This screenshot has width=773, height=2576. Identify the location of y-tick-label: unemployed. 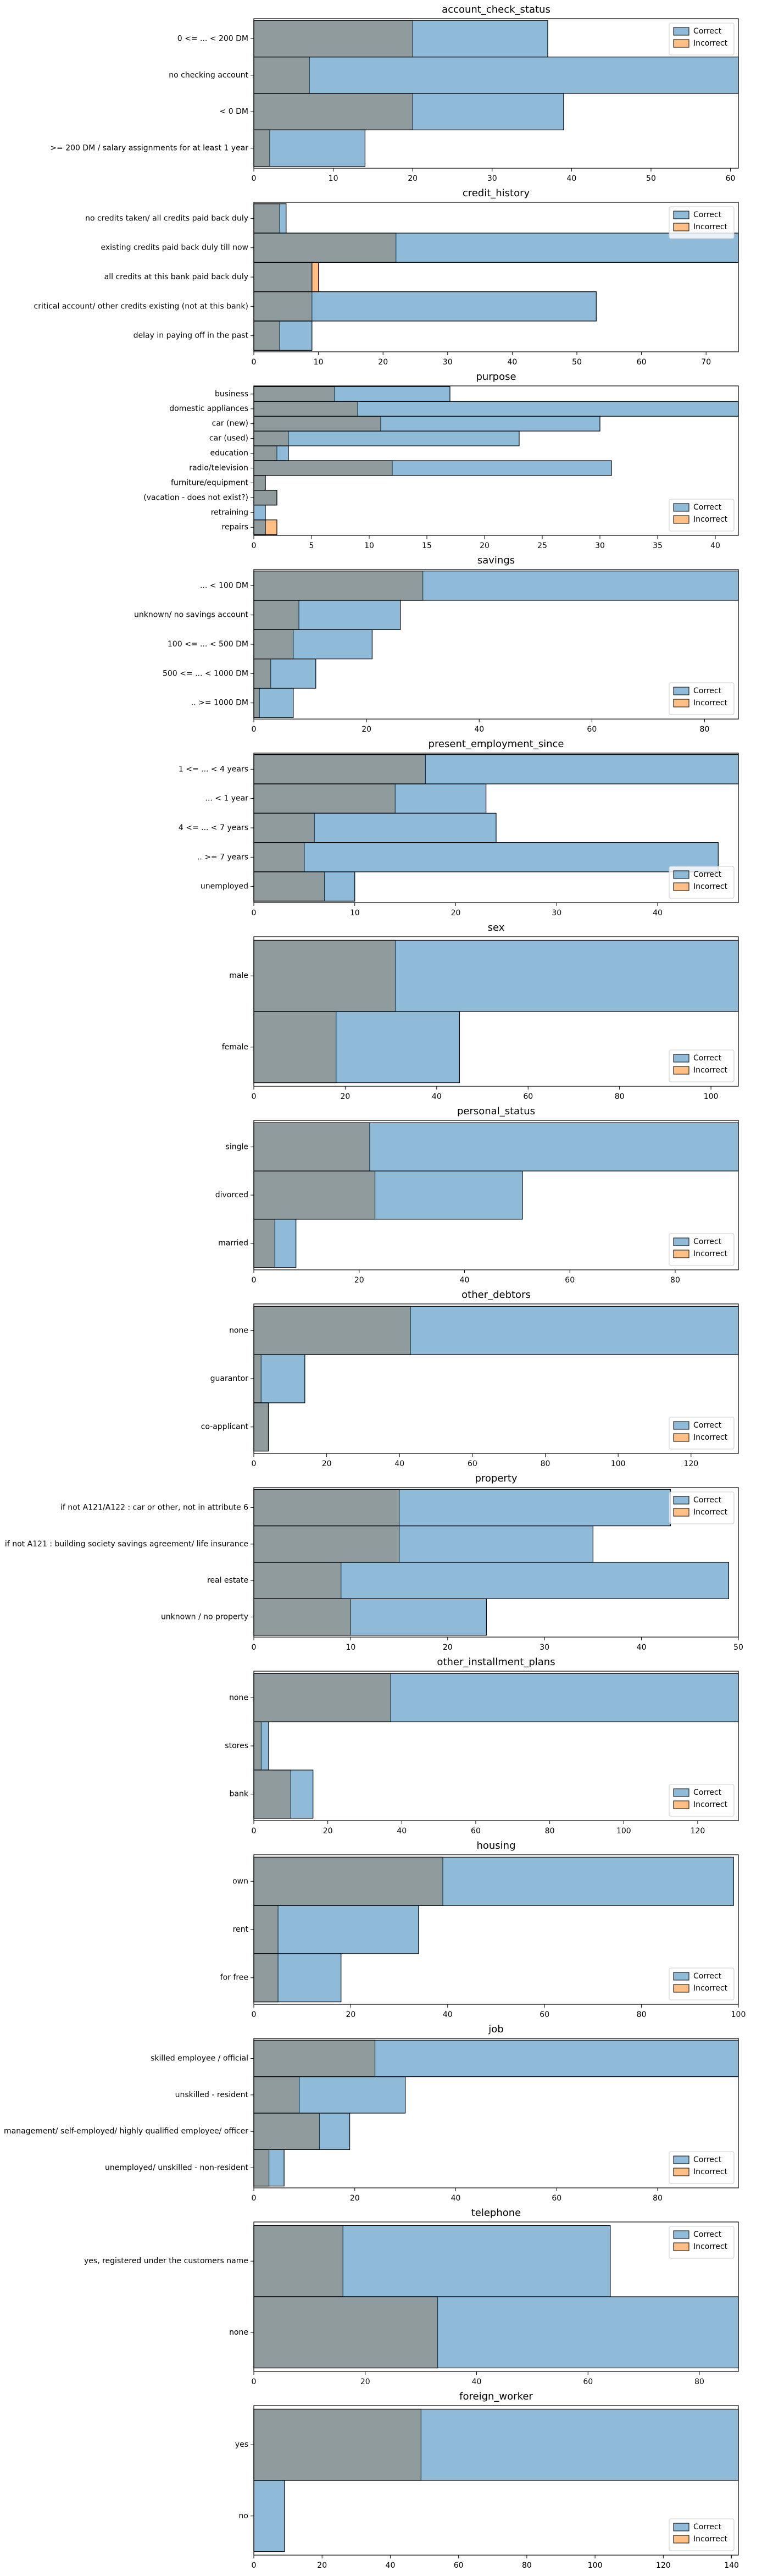
(224, 886).